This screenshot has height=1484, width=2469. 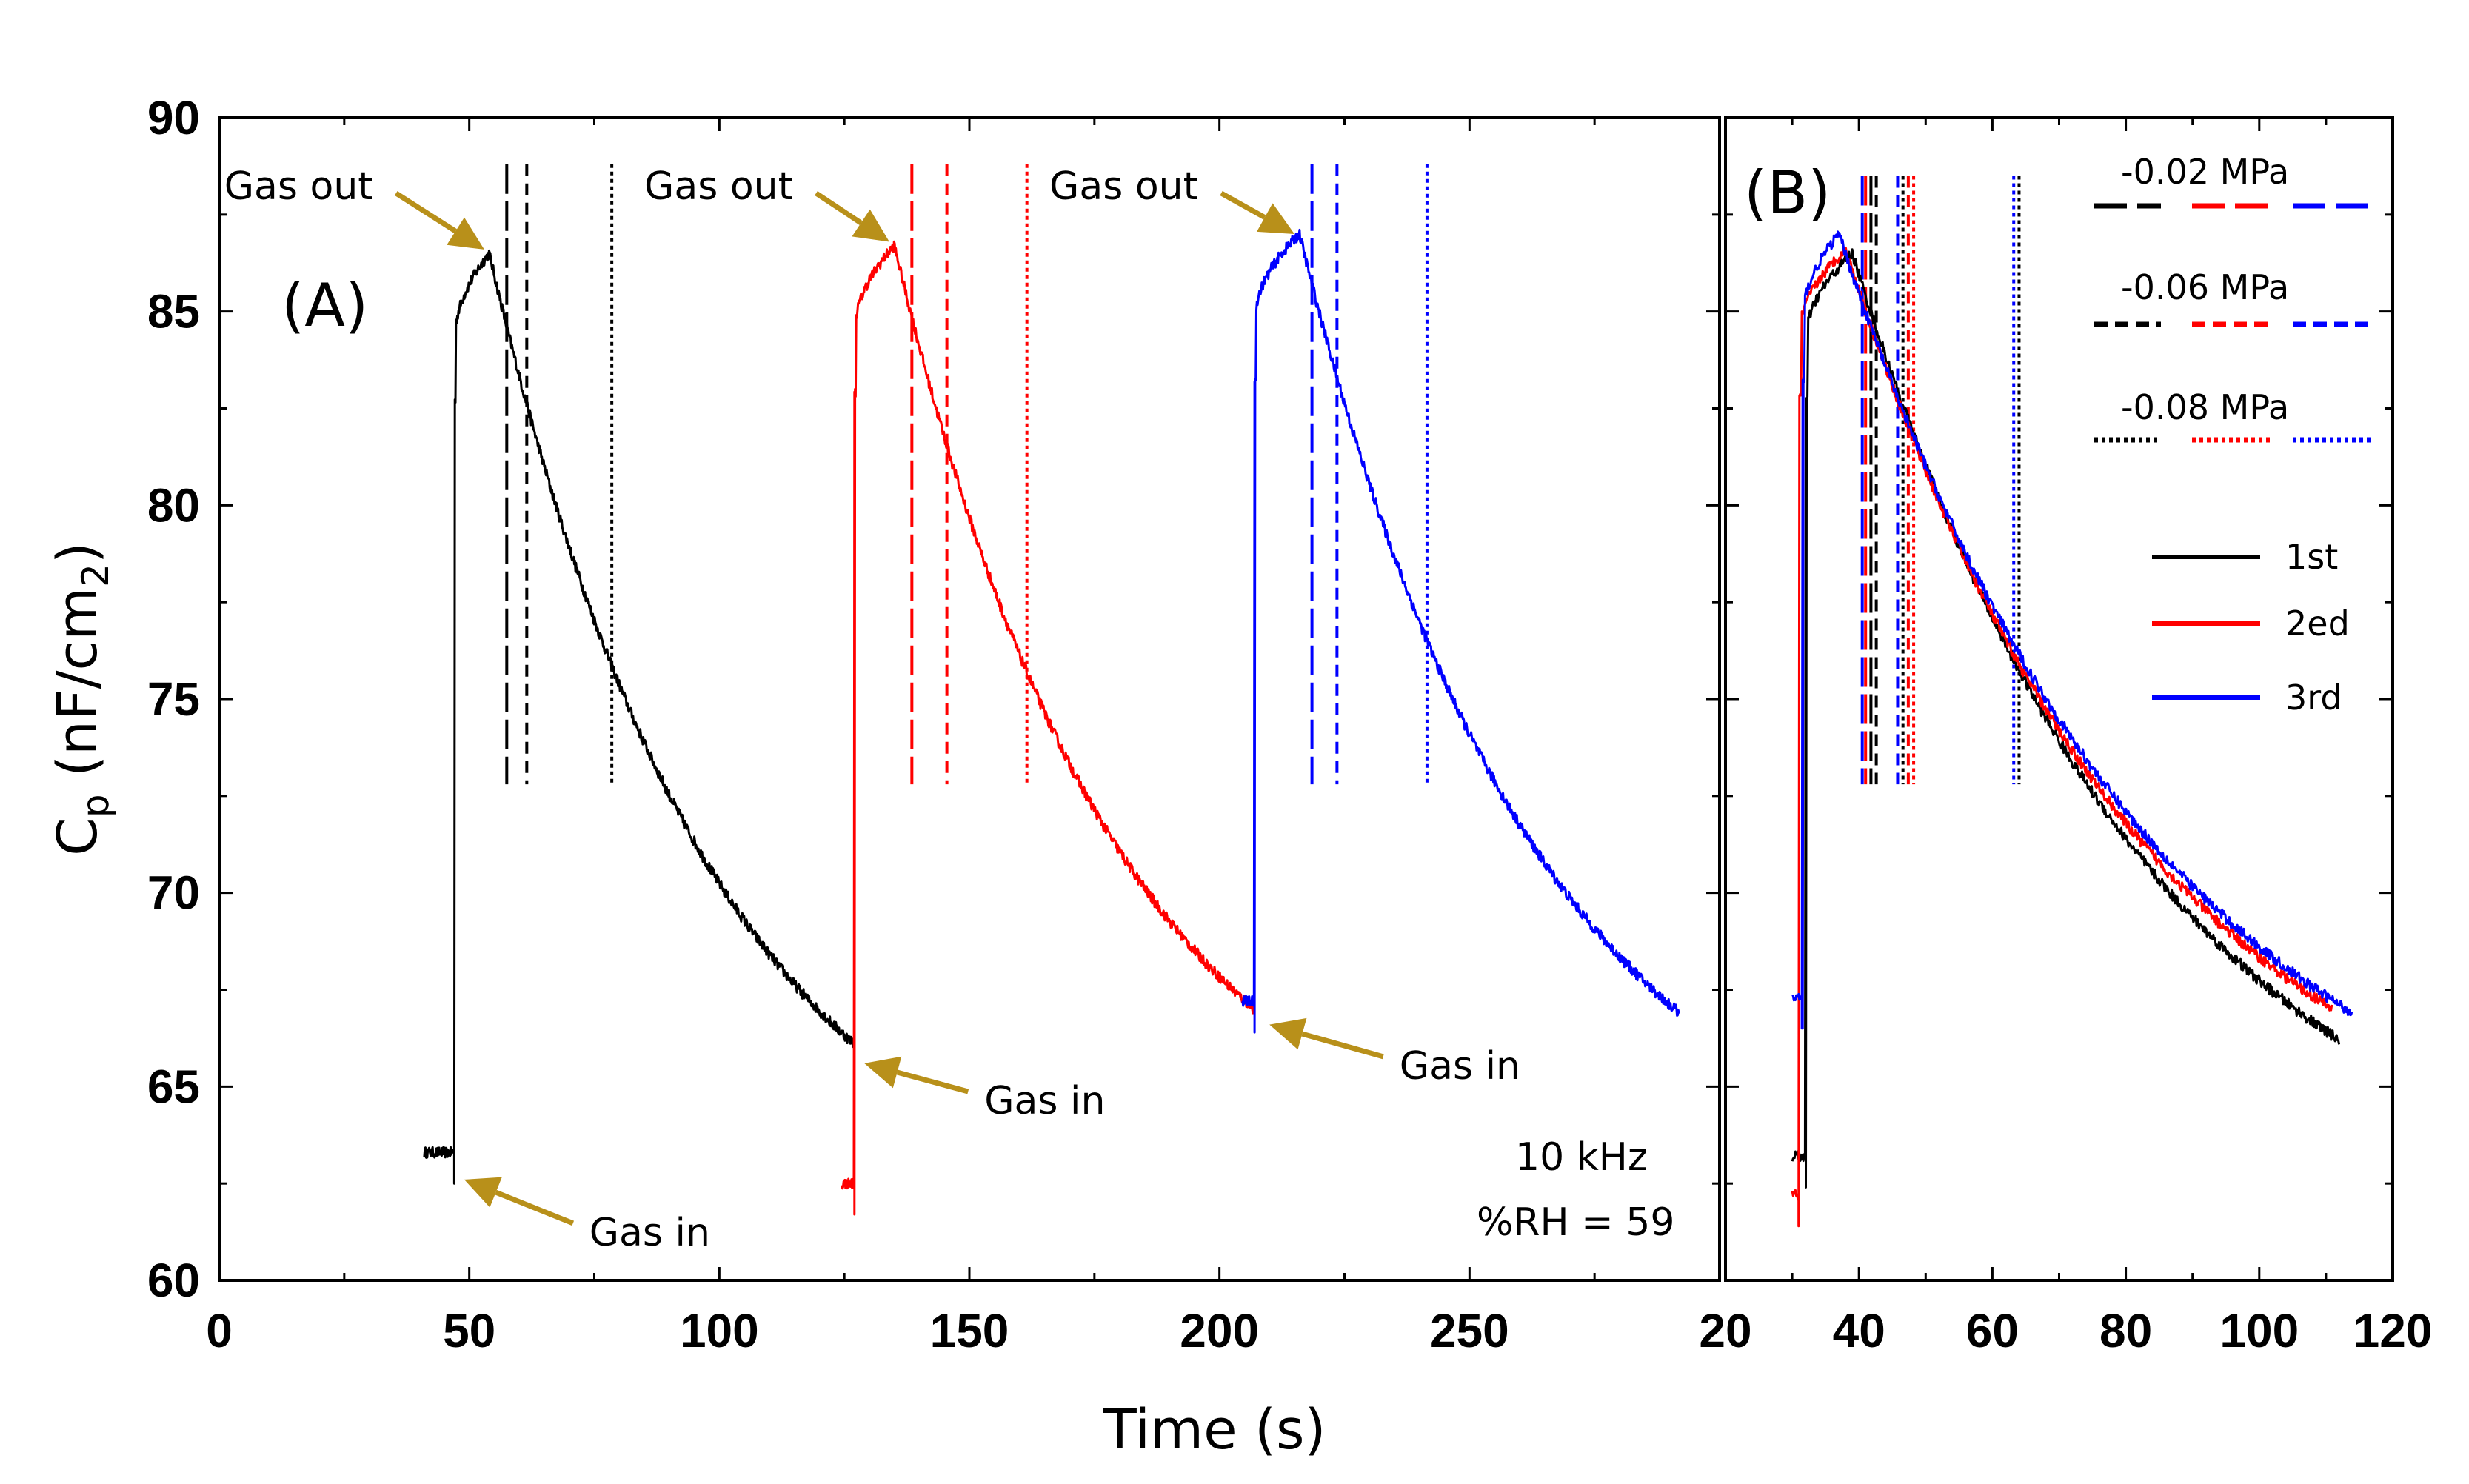 I want to click on annotation-2-arrow-shaft, so click(x=839, y=207).